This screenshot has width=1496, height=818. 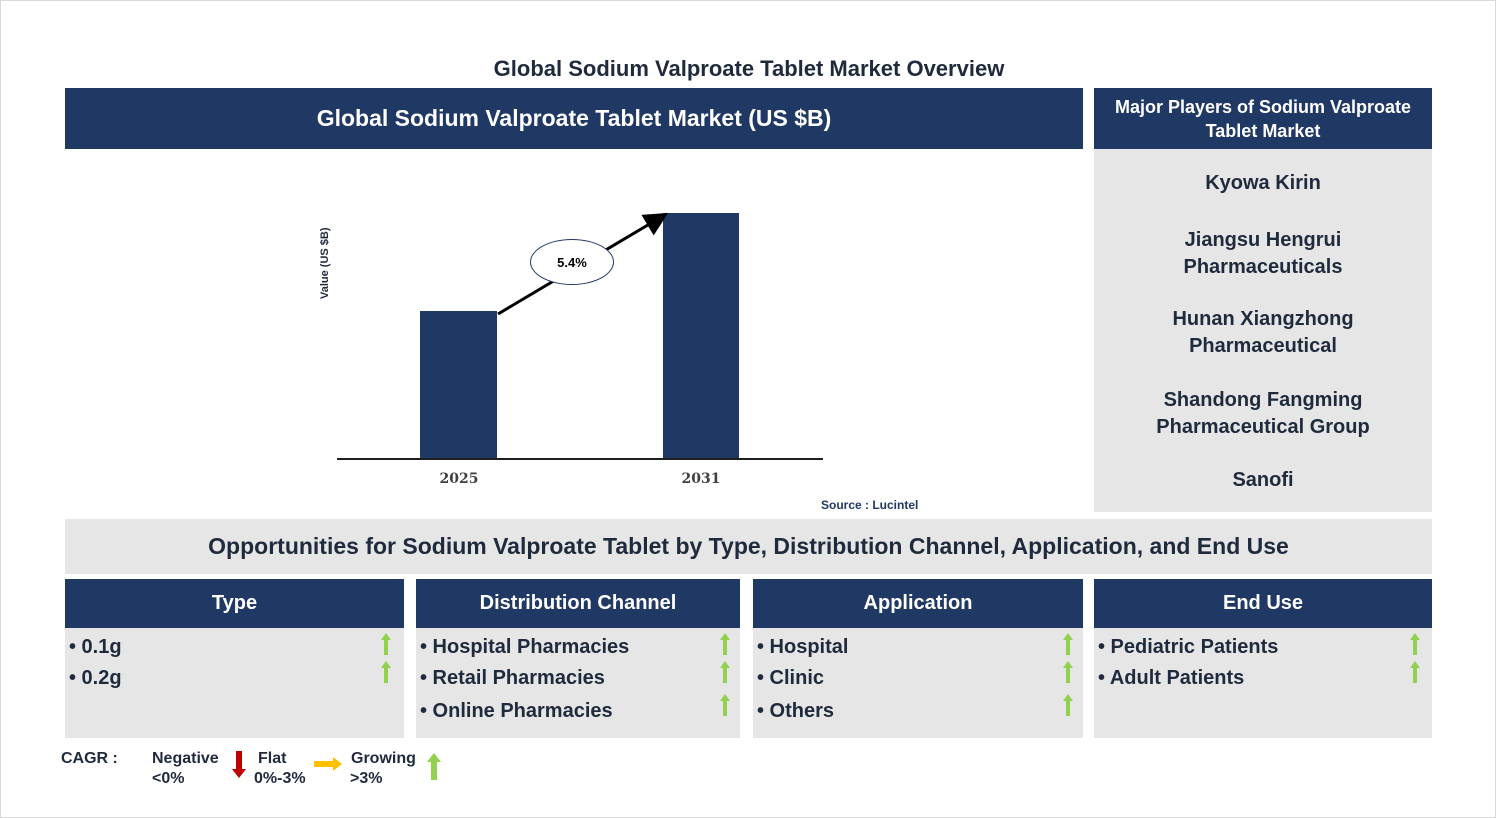 I want to click on player-name: Pharmaceutical Group, so click(x=1263, y=427).